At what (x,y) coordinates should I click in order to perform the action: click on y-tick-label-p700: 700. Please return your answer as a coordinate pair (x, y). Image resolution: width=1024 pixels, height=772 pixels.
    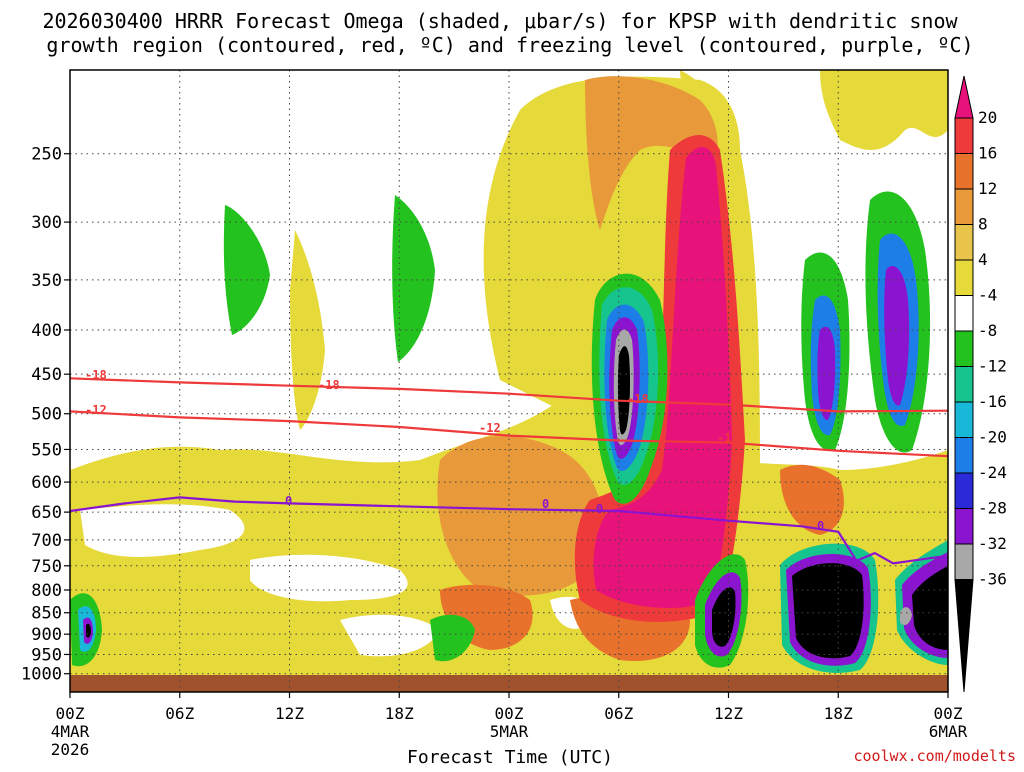
    Looking at the image, I should click on (46, 541).